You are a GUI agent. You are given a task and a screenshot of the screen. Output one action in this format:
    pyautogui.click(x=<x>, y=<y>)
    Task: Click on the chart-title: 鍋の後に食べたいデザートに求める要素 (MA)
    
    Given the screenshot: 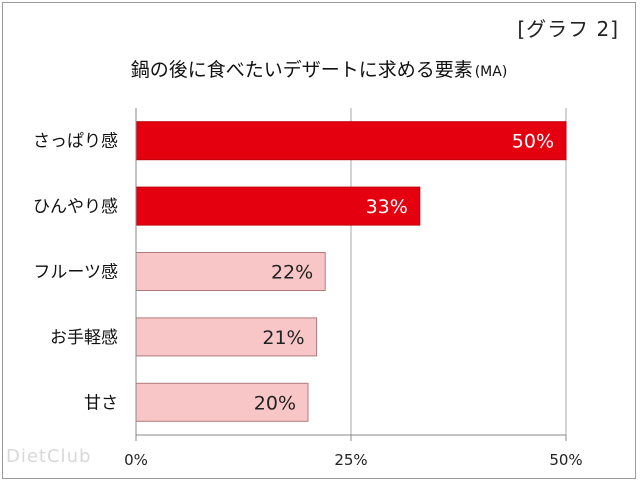 What is the action you would take?
    pyautogui.click(x=319, y=68)
    